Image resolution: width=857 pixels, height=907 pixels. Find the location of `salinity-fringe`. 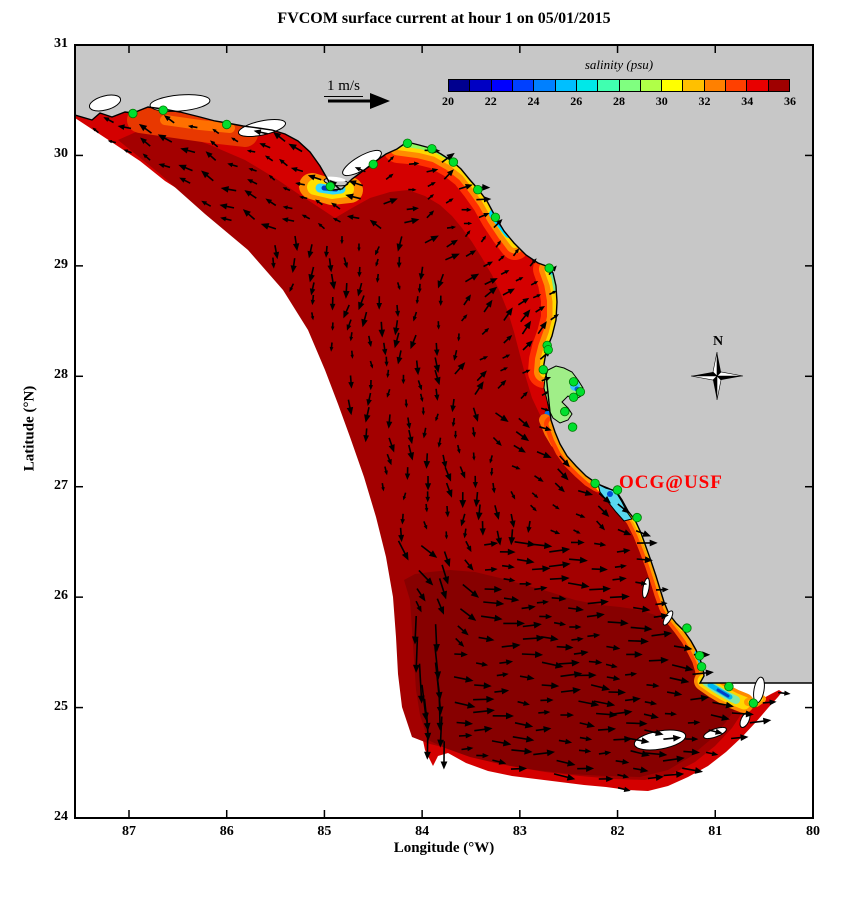

salinity-fringe is located at coordinates (197, 124).